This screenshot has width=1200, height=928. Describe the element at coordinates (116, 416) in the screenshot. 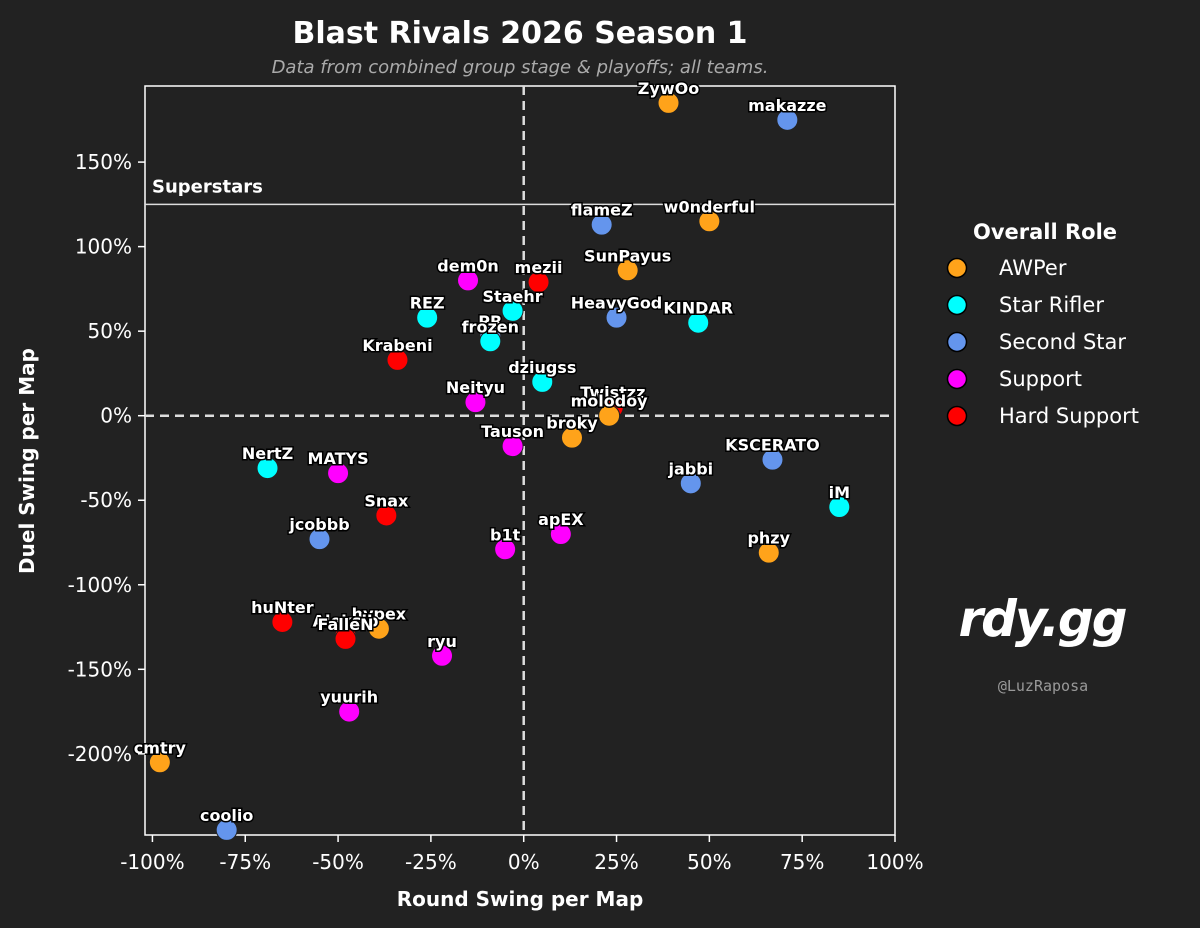

I see `y-tick-label: 0%` at that location.